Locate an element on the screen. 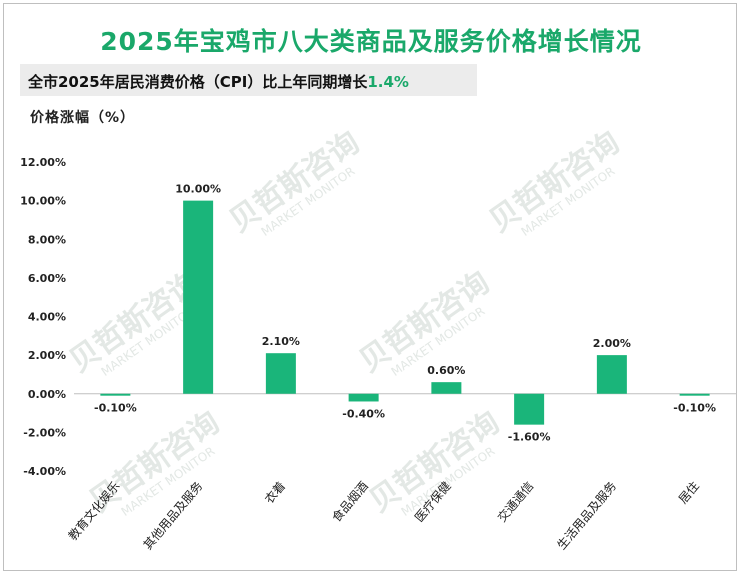 The image size is (742, 576). subtitle-highlight: 1.4% is located at coordinates (388, 82).